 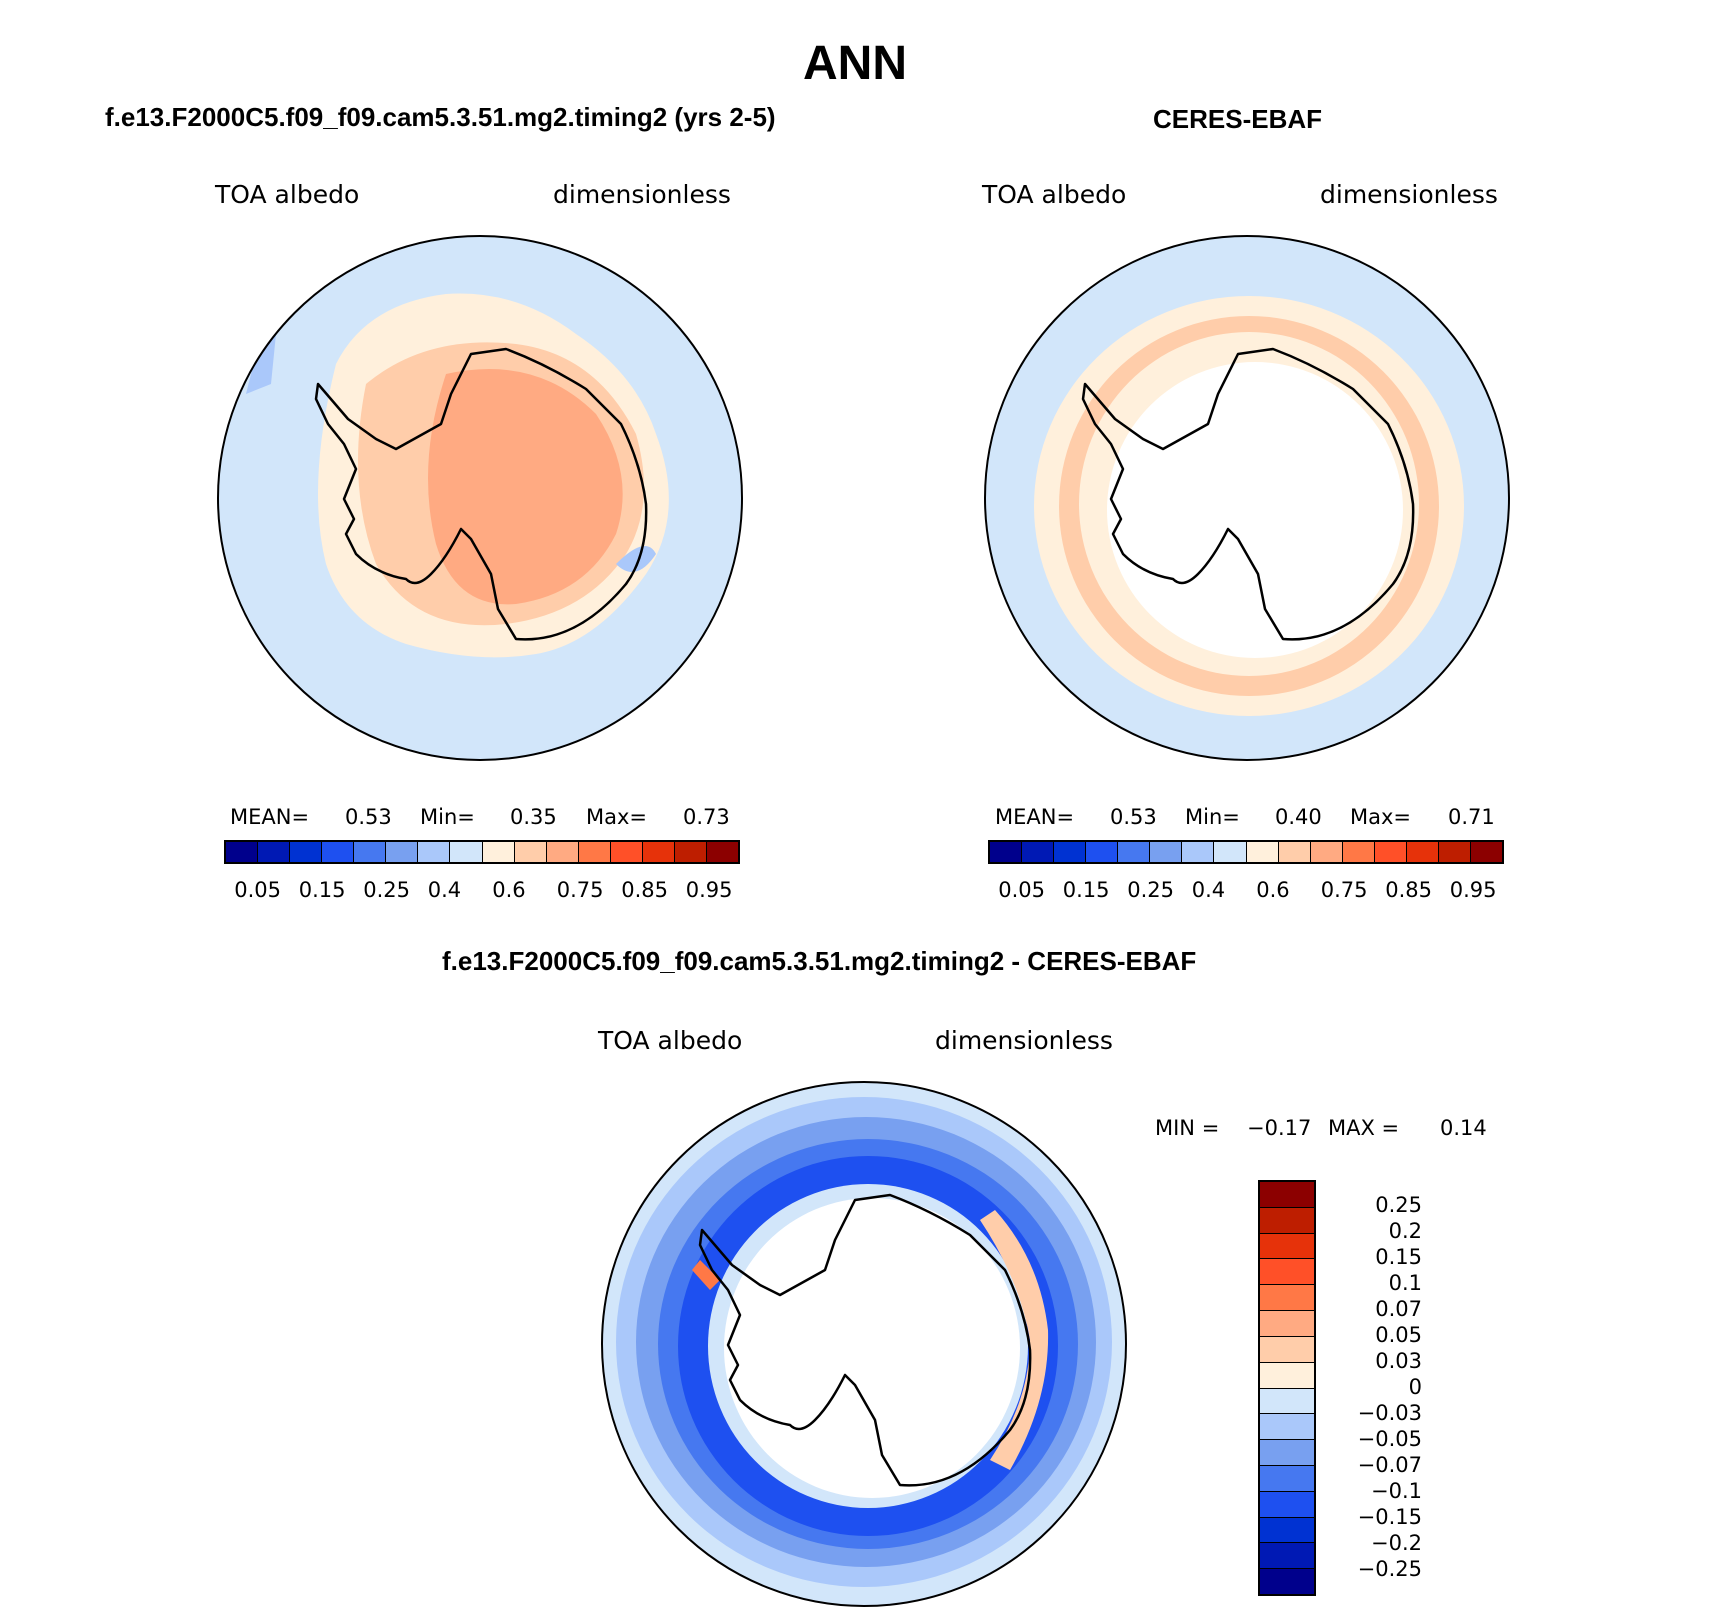 What do you see at coordinates (1396, 1491) in the screenshot?
I see `colorbar-label: −0.1` at bounding box center [1396, 1491].